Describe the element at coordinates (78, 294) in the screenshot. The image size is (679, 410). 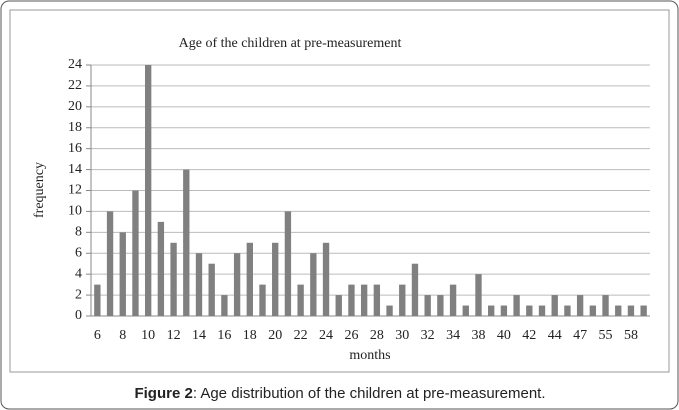
I see `y-tick-label: 2` at that location.